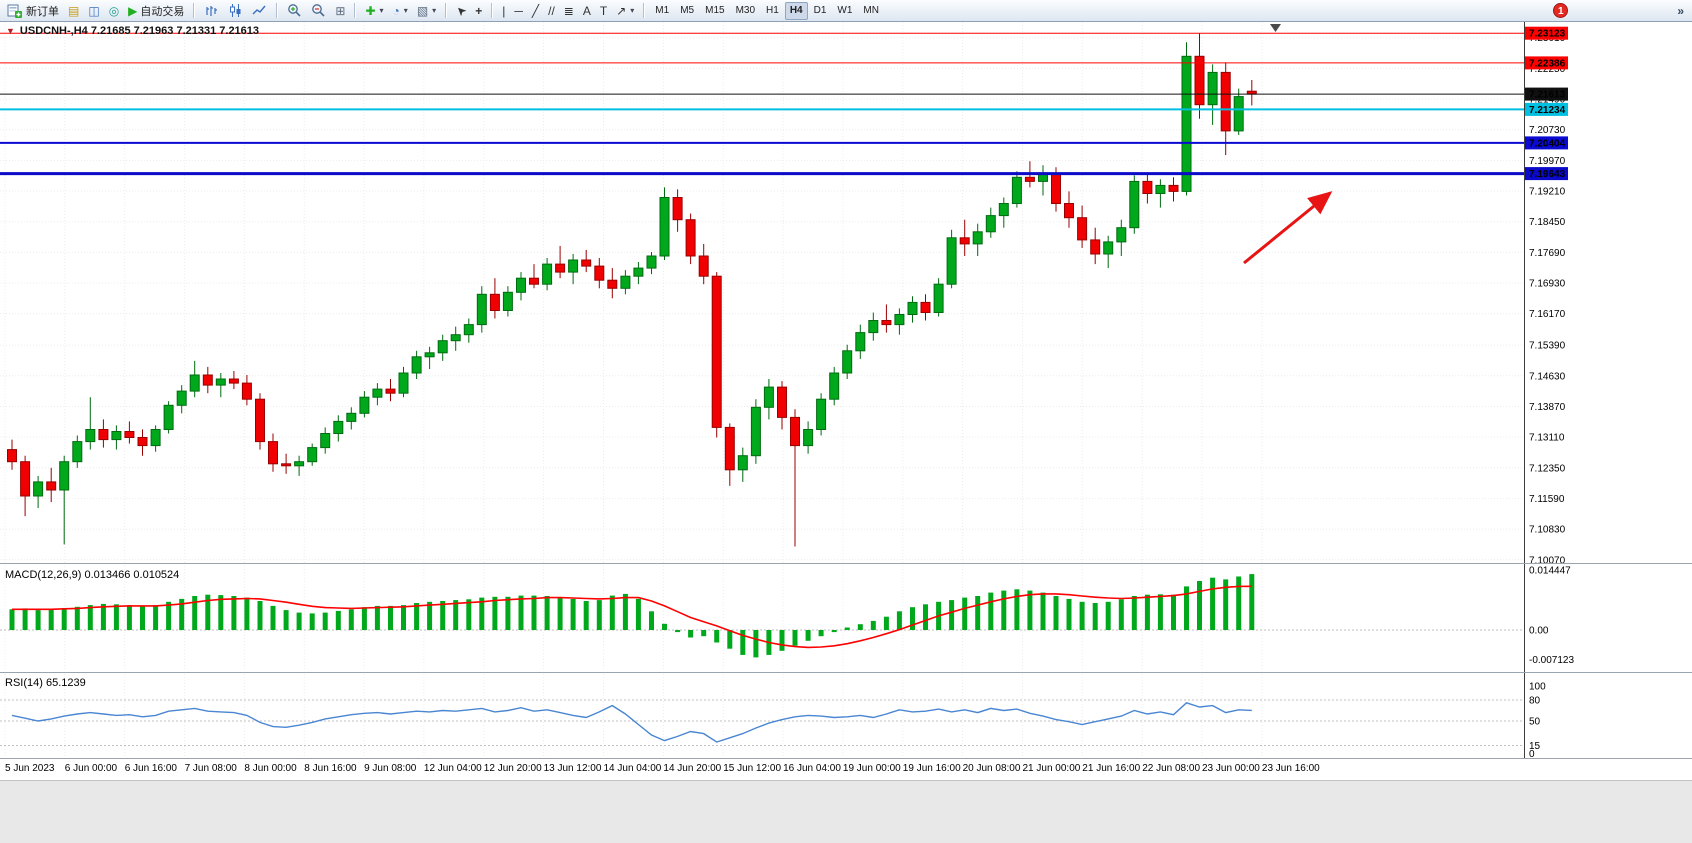  I want to click on equidistant-channel-icon: //, so click(551, 10).